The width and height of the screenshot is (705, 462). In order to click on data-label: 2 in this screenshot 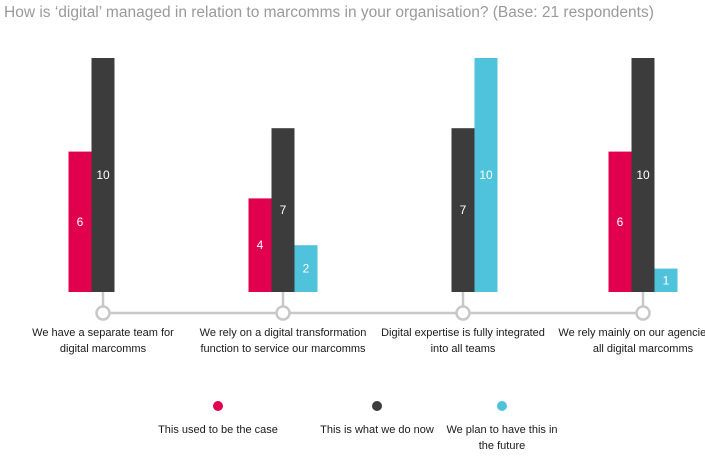, I will do `click(306, 269)`.